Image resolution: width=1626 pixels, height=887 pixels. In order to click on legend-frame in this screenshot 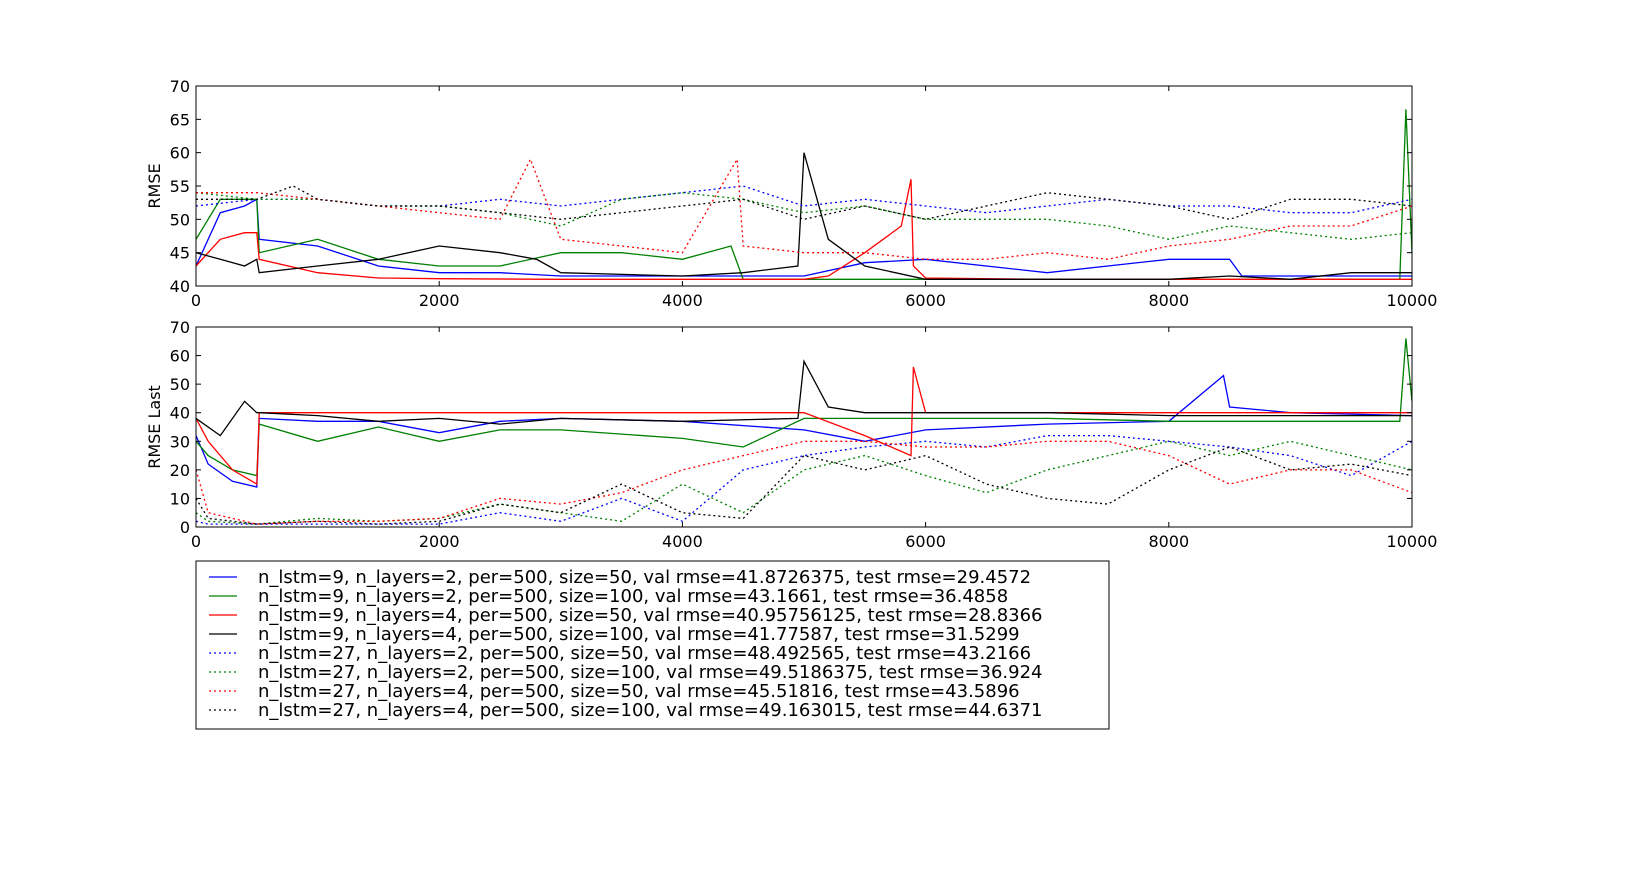, I will do `click(652, 645)`.